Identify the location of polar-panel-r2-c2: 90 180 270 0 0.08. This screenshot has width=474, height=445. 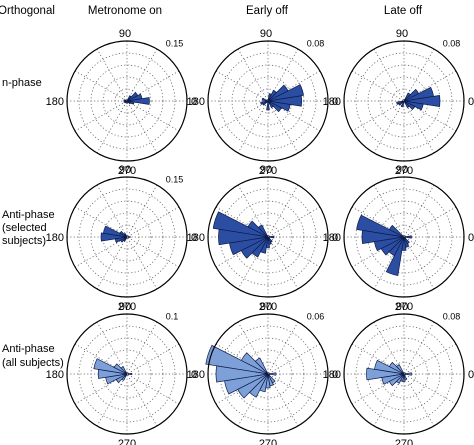
(398, 373).